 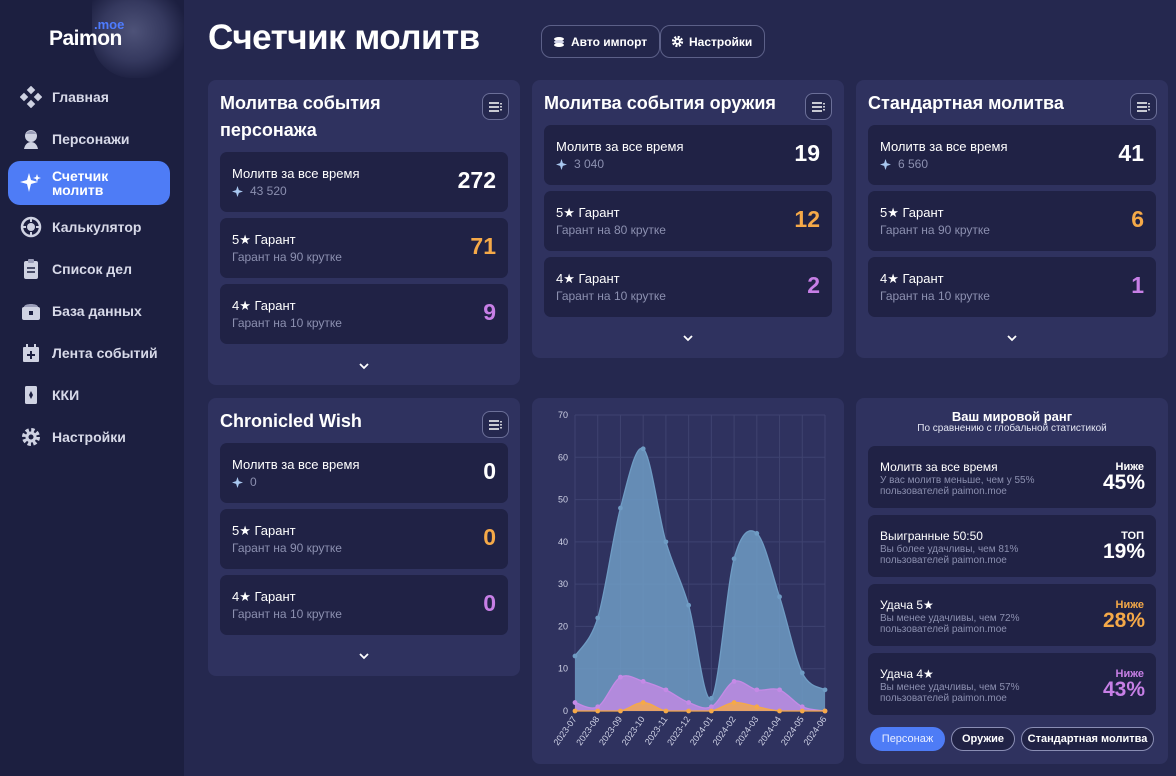 What do you see at coordinates (983, 739) in the screenshot?
I see `rank-tab-weapon: Оружие` at bounding box center [983, 739].